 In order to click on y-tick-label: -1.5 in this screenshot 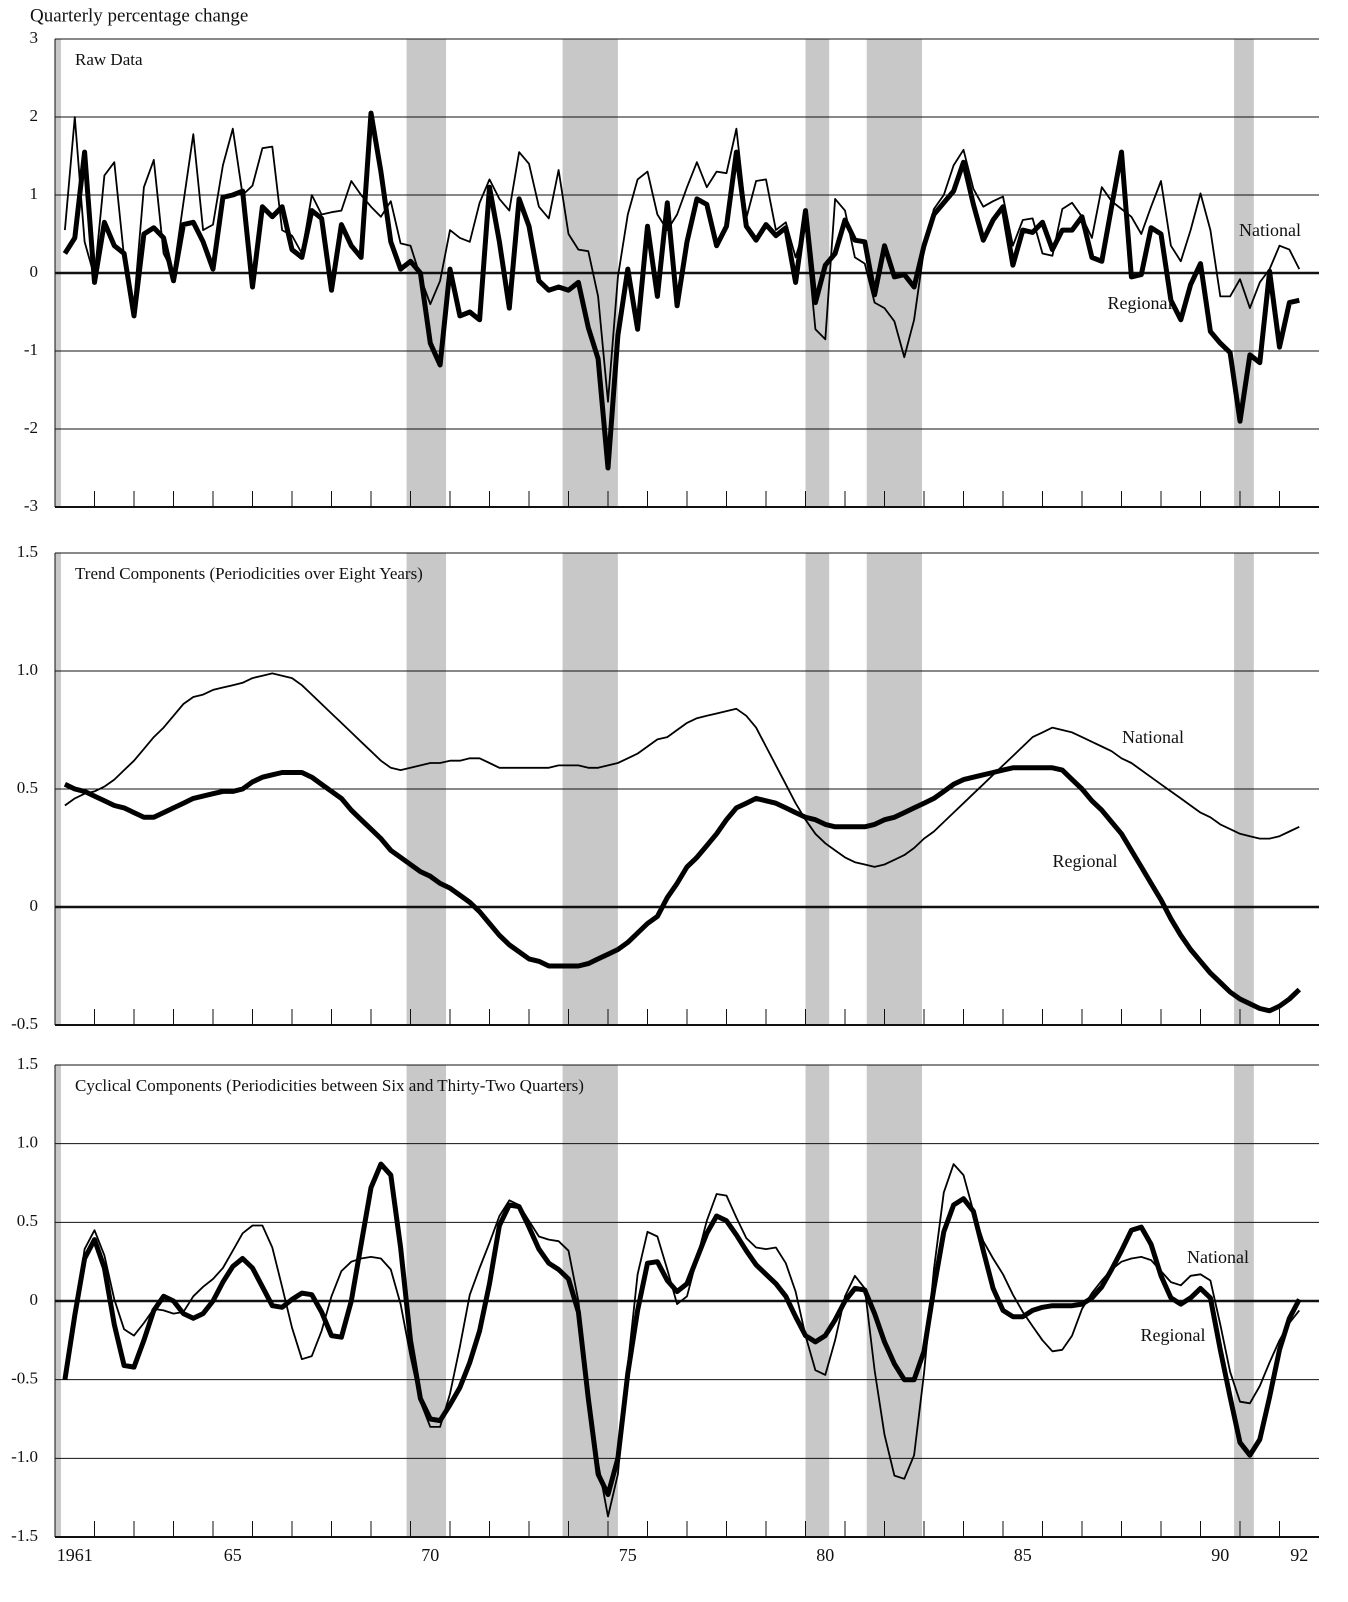, I will do `click(24, 1535)`.